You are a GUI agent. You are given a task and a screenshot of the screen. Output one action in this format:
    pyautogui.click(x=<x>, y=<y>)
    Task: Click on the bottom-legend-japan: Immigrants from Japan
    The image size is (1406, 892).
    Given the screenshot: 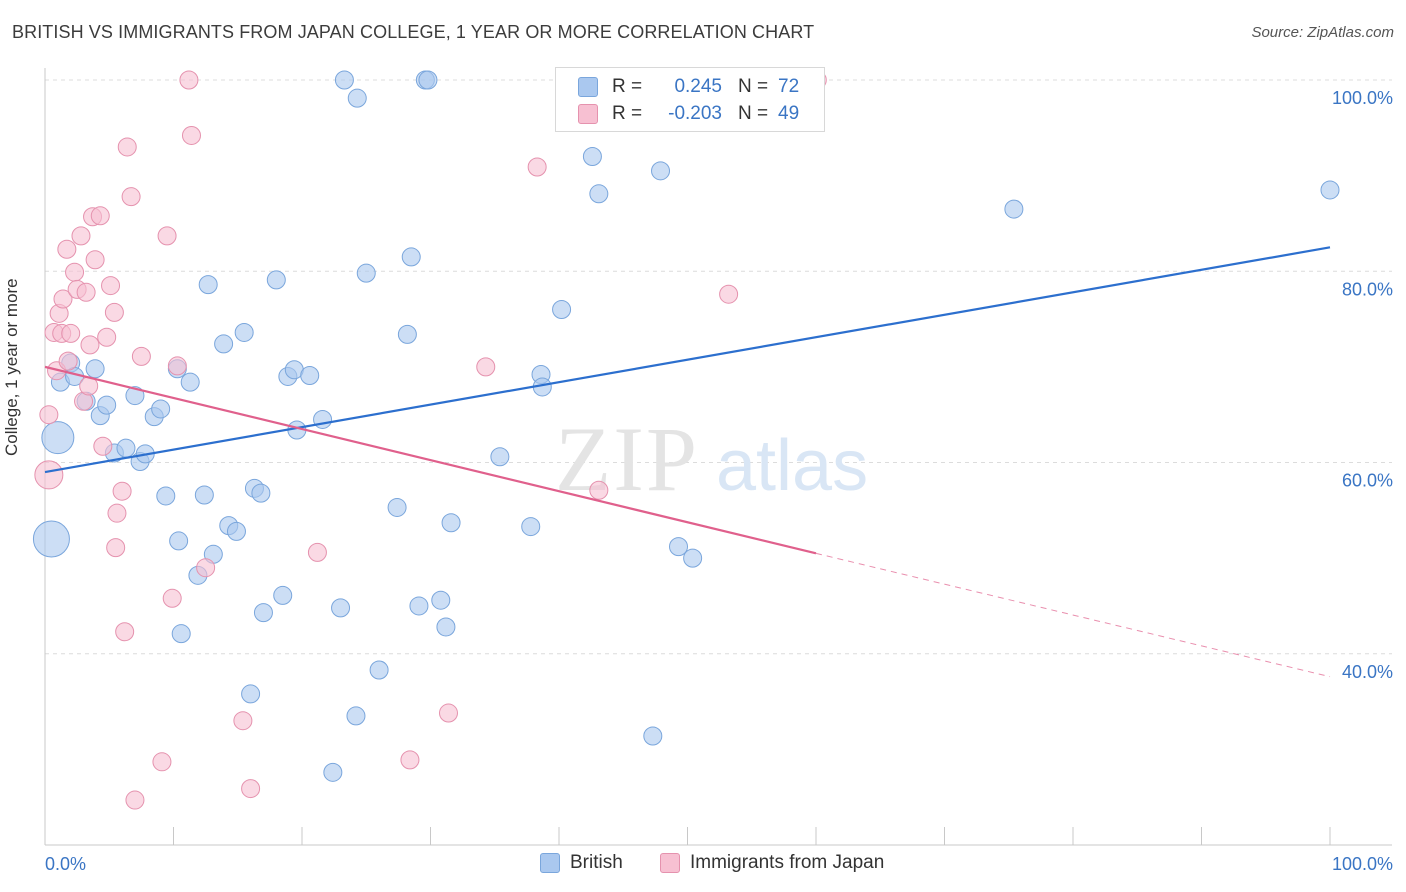 What is the action you would take?
    pyautogui.click(x=772, y=863)
    